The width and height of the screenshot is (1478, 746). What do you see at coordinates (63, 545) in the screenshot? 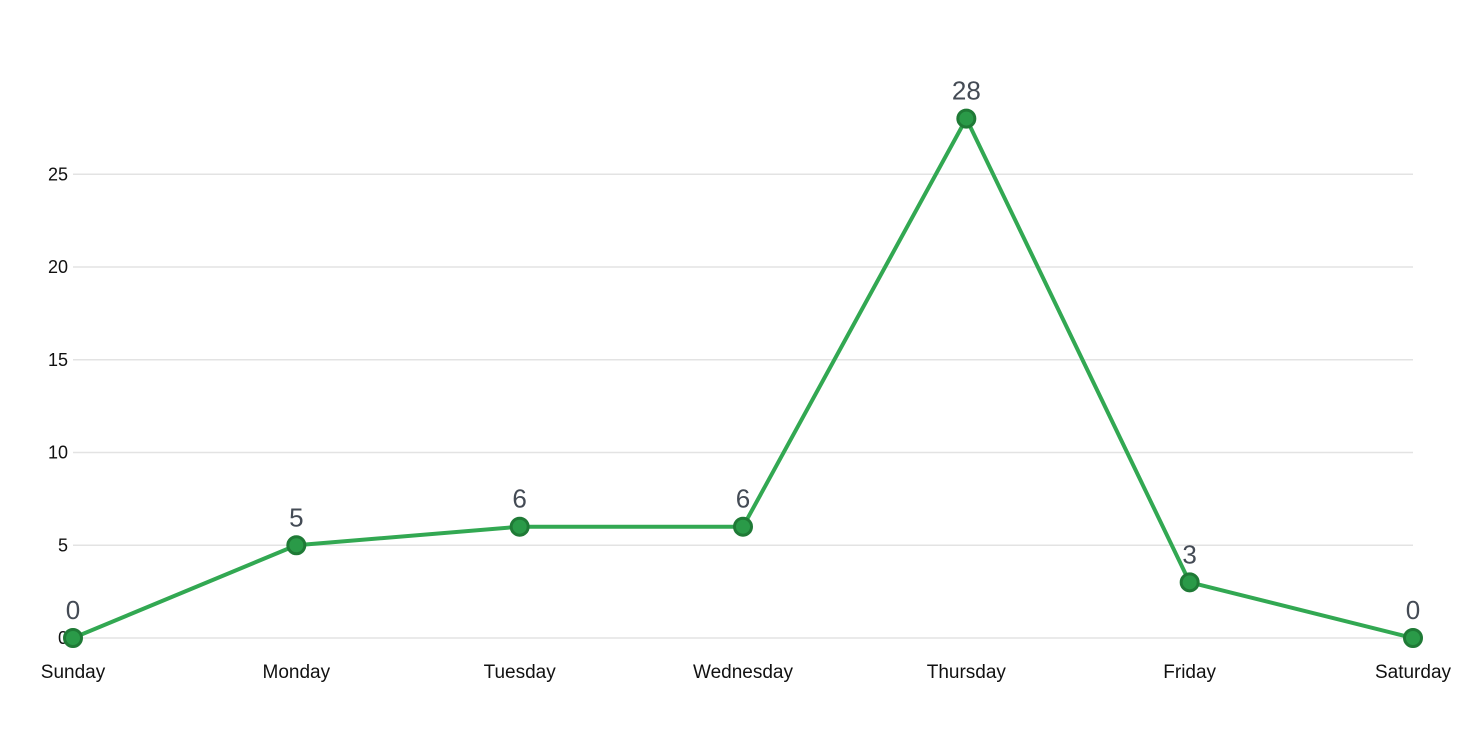
I see `y-tick-label: 5` at bounding box center [63, 545].